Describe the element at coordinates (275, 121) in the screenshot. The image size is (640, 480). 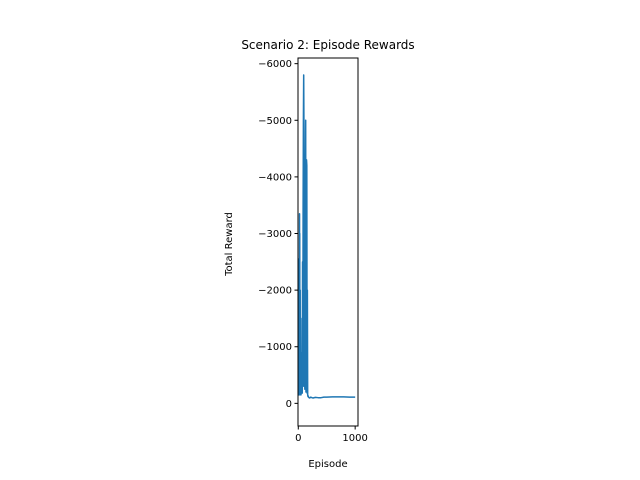
I see `y-tick-label: −5000` at that location.